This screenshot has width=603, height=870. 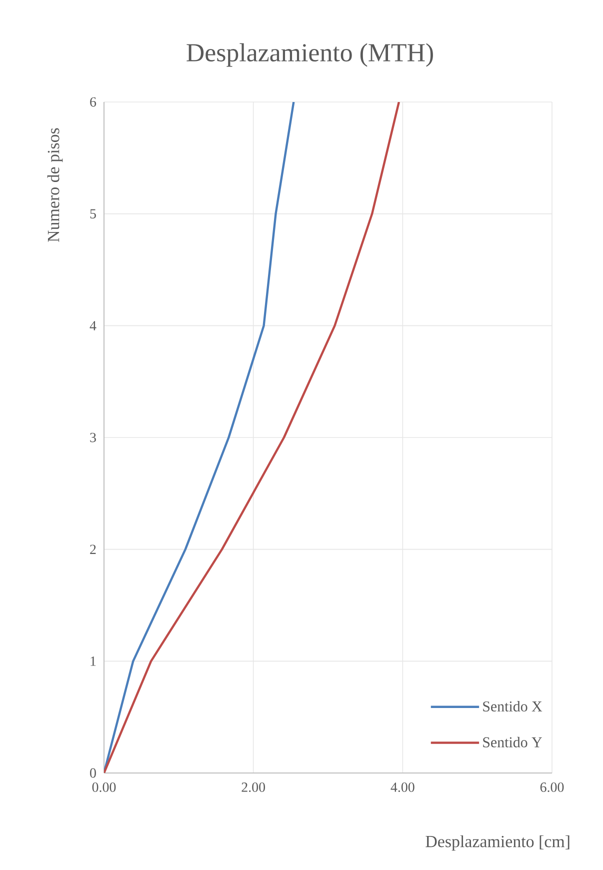 What do you see at coordinates (512, 706) in the screenshot?
I see `legend-label: Sentido X` at bounding box center [512, 706].